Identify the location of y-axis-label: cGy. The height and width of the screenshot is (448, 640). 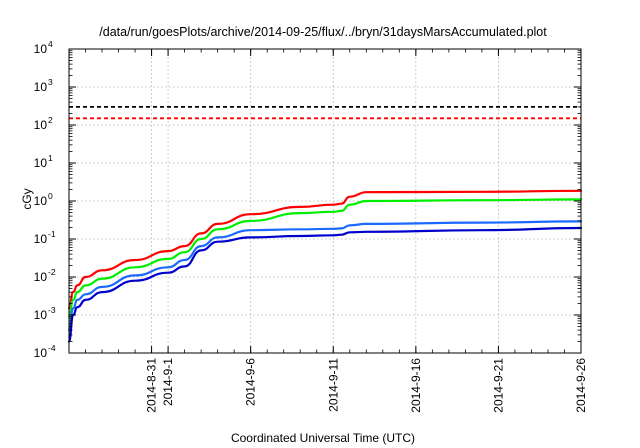
(27, 198).